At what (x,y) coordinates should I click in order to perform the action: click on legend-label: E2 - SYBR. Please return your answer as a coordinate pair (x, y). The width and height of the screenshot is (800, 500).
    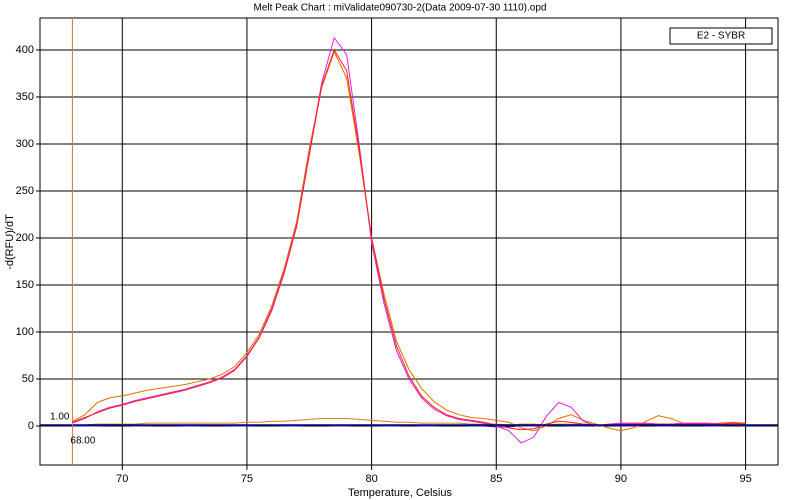
    Looking at the image, I should click on (721, 36).